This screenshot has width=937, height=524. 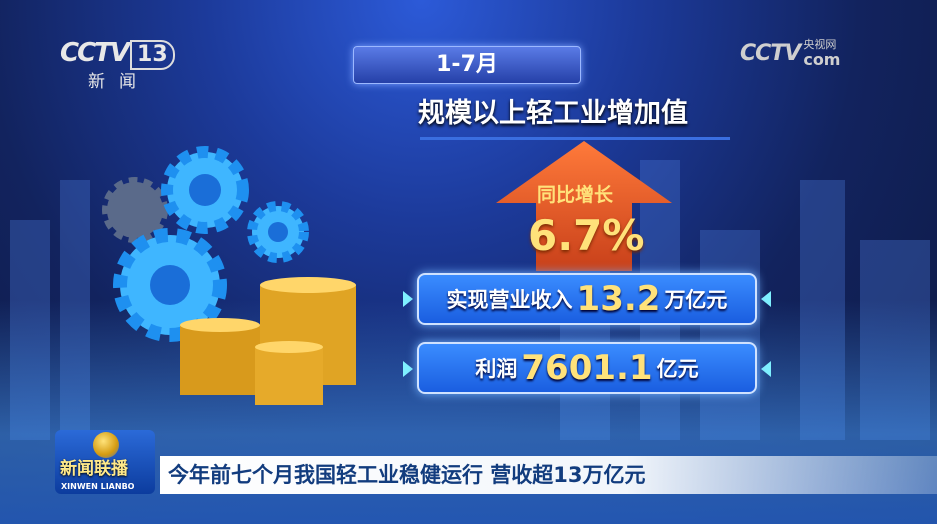 What do you see at coordinates (575, 138) in the screenshot?
I see `title-underline` at bounding box center [575, 138].